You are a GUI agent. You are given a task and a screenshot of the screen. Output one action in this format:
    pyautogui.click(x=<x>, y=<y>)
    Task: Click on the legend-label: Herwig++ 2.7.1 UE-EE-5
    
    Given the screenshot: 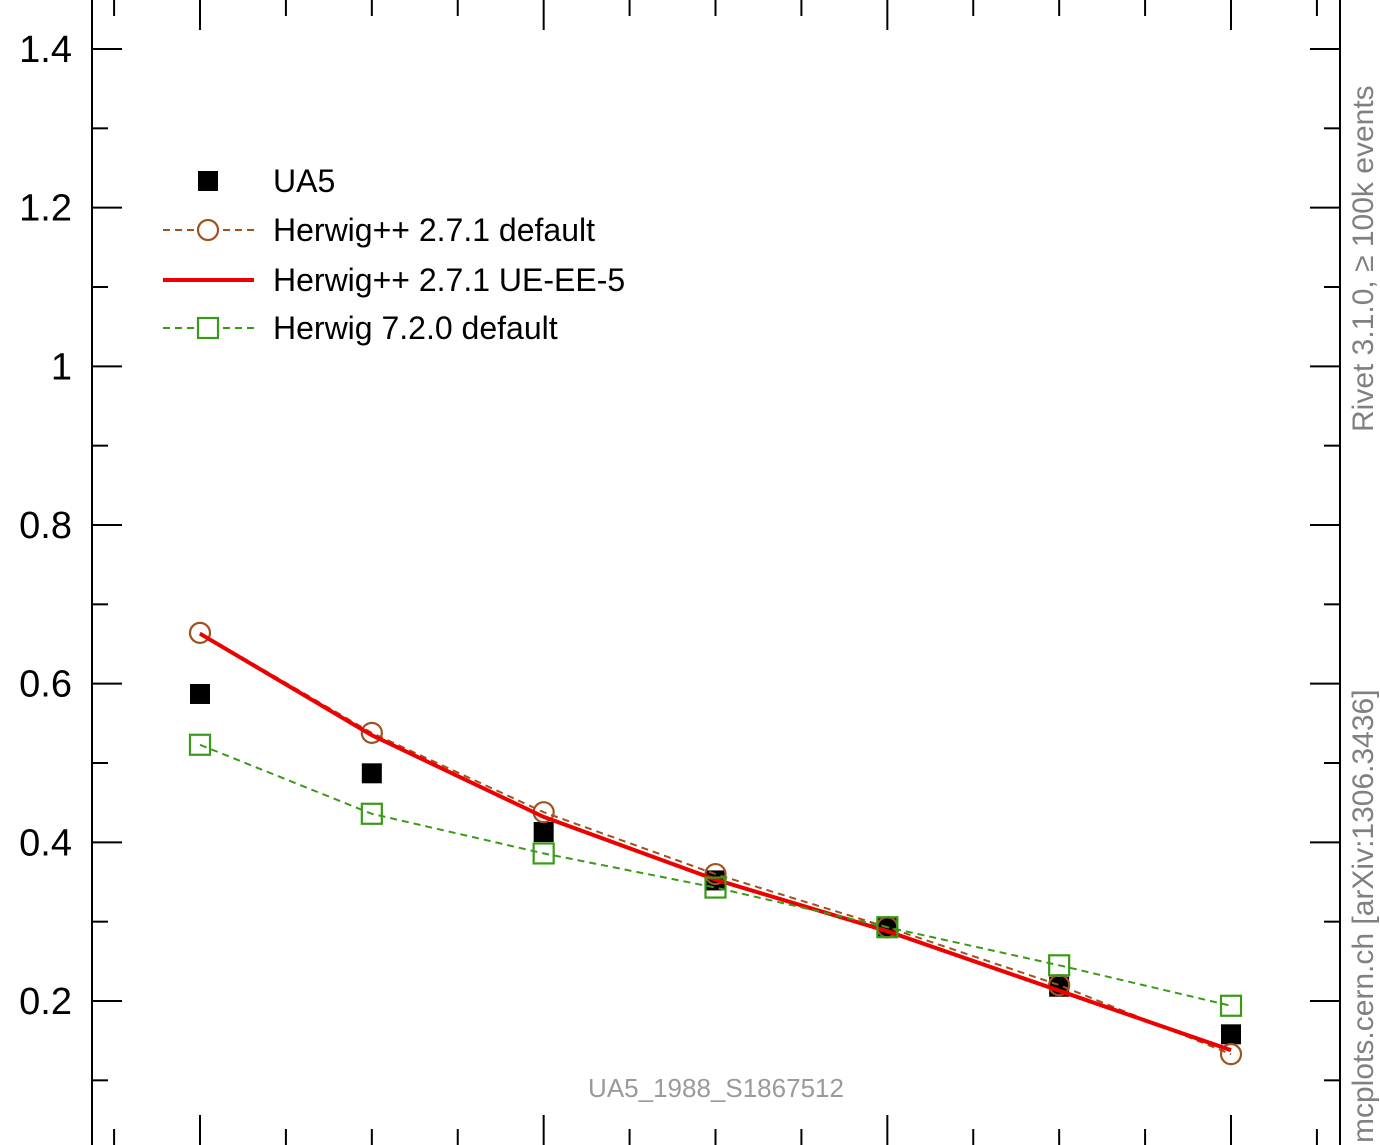 What is the action you would take?
    pyautogui.click(x=449, y=280)
    